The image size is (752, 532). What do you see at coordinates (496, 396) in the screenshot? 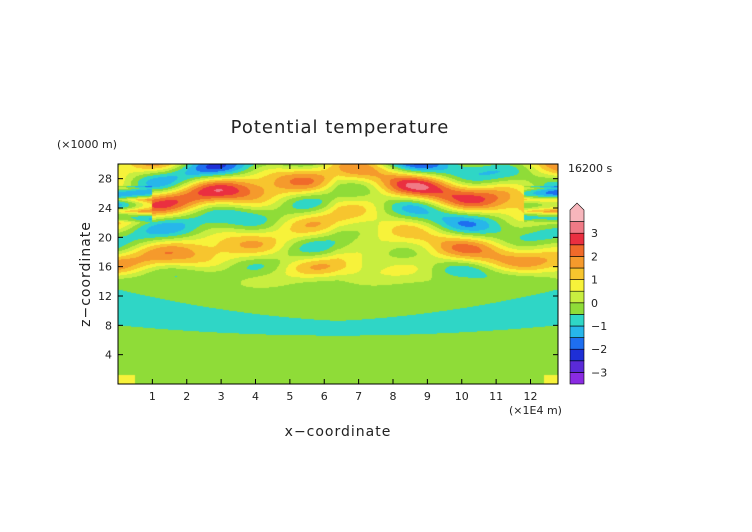
I see `x-tick-label: 11` at bounding box center [496, 396].